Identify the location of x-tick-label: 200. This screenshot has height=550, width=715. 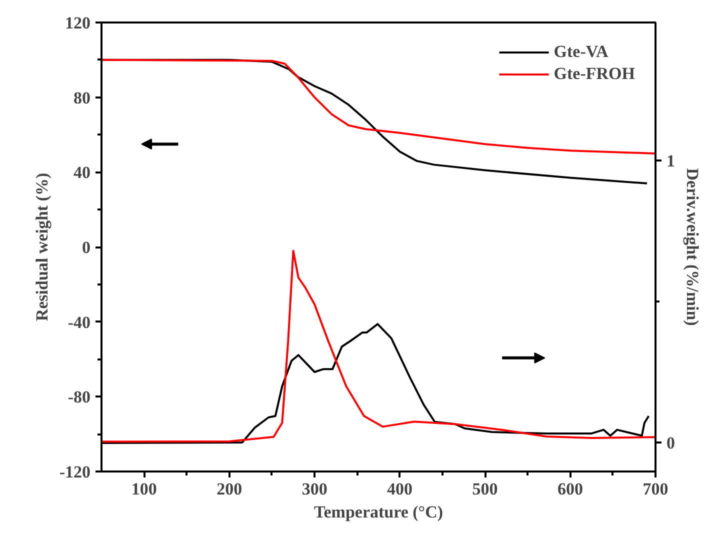
(229, 489).